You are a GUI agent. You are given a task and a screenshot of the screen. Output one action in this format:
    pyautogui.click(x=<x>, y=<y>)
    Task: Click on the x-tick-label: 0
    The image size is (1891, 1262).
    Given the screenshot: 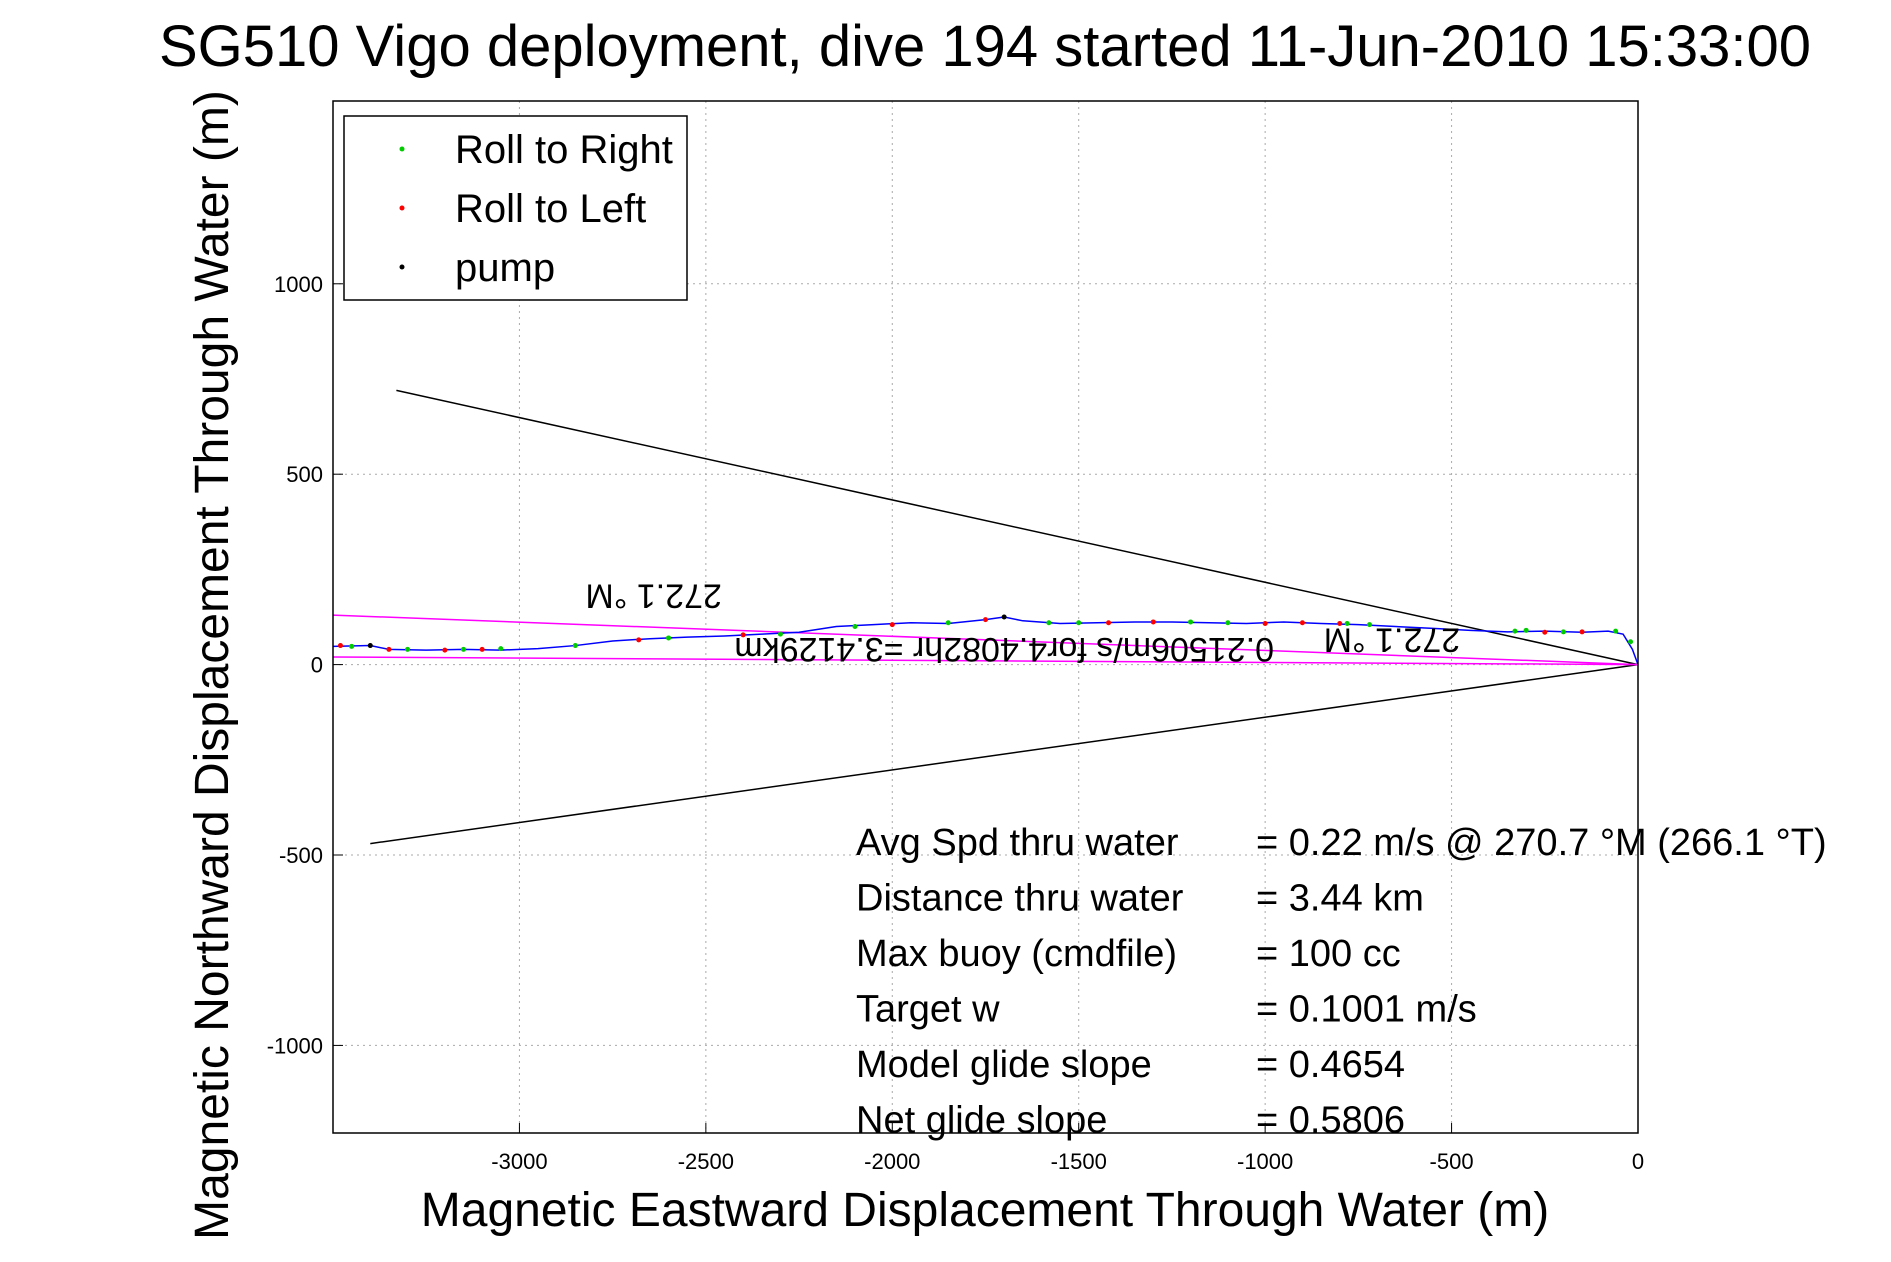 What is the action you would take?
    pyautogui.click(x=1638, y=1161)
    